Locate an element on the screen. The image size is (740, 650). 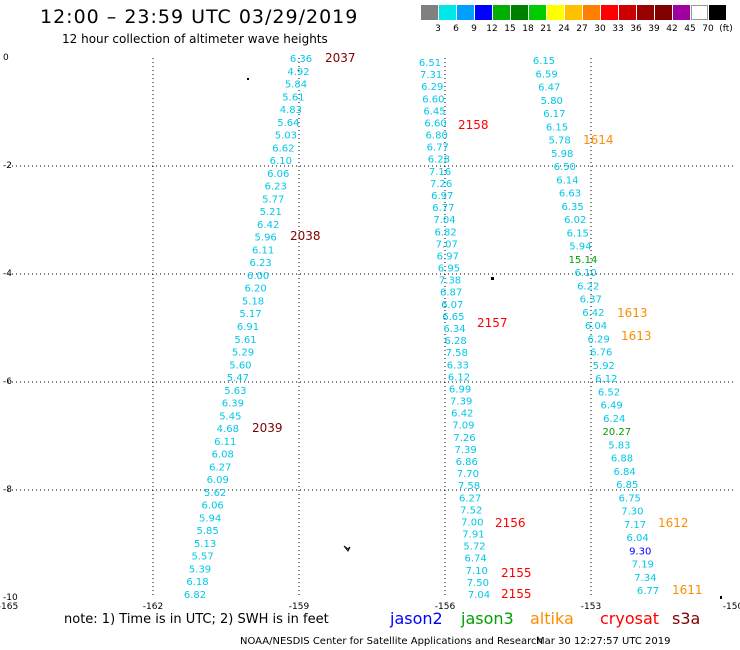
swh-value: 6.08 is located at coordinates (223, 455).